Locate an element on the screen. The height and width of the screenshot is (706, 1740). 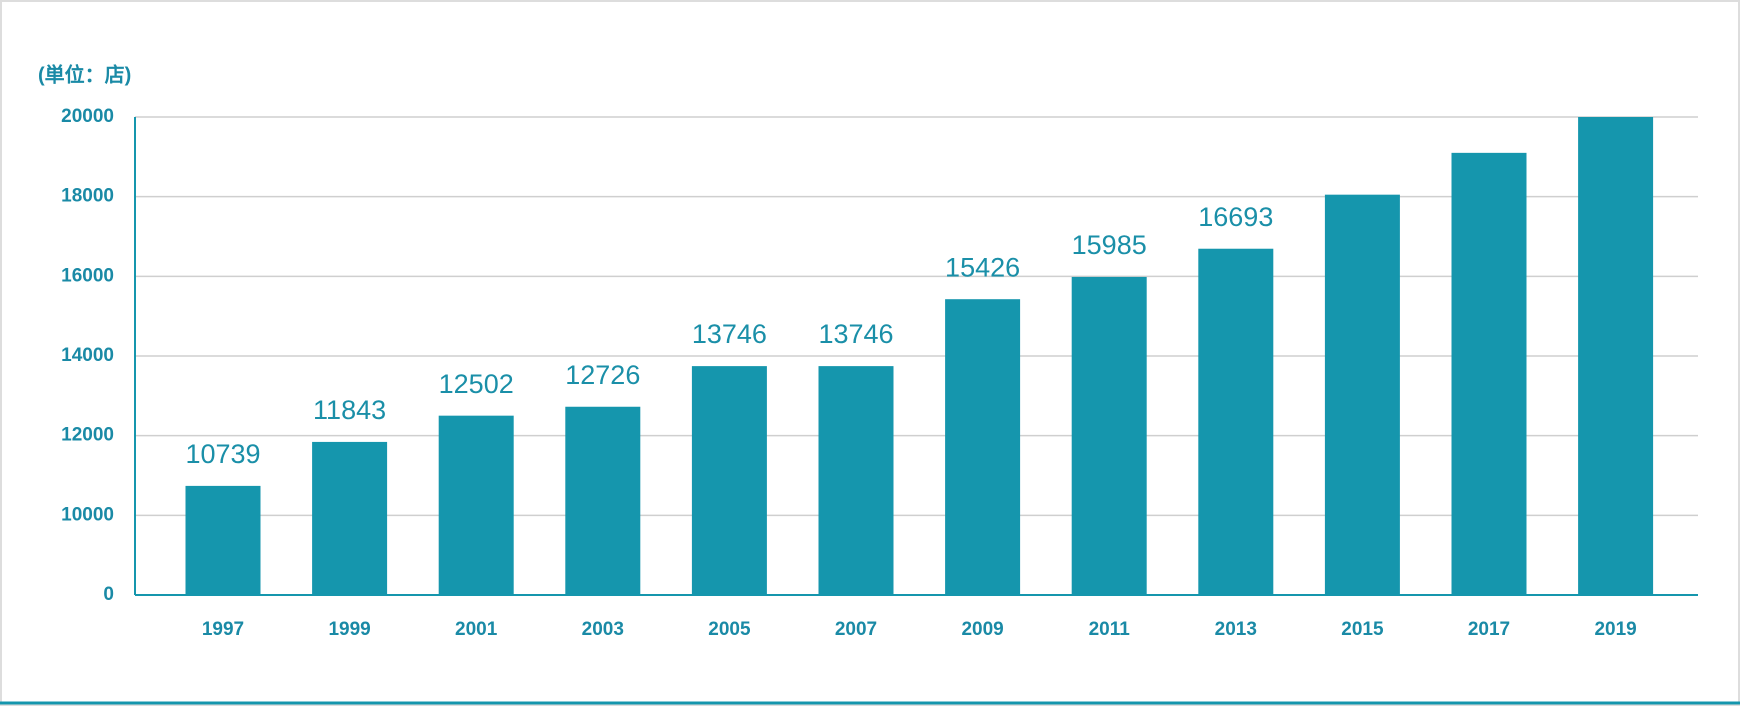
y-tick-label: 0 is located at coordinates (108, 594).